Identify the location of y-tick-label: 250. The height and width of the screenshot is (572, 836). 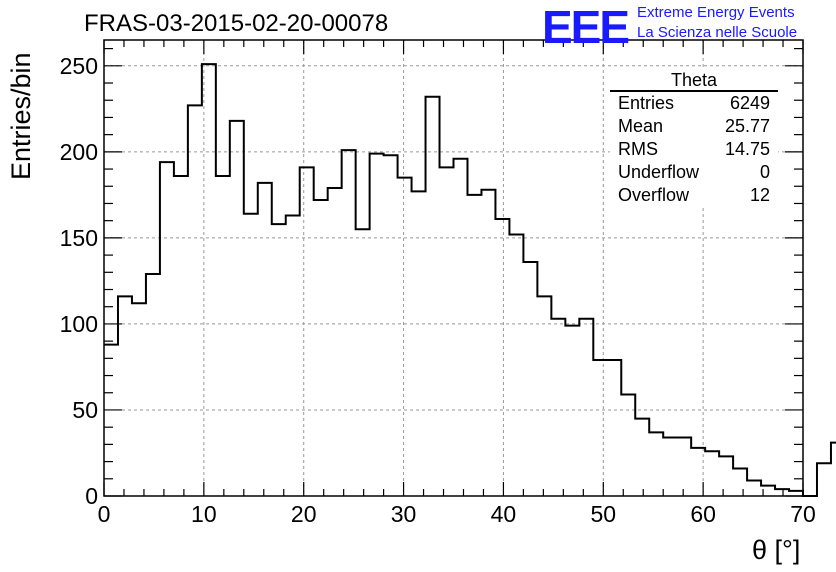
(79, 66).